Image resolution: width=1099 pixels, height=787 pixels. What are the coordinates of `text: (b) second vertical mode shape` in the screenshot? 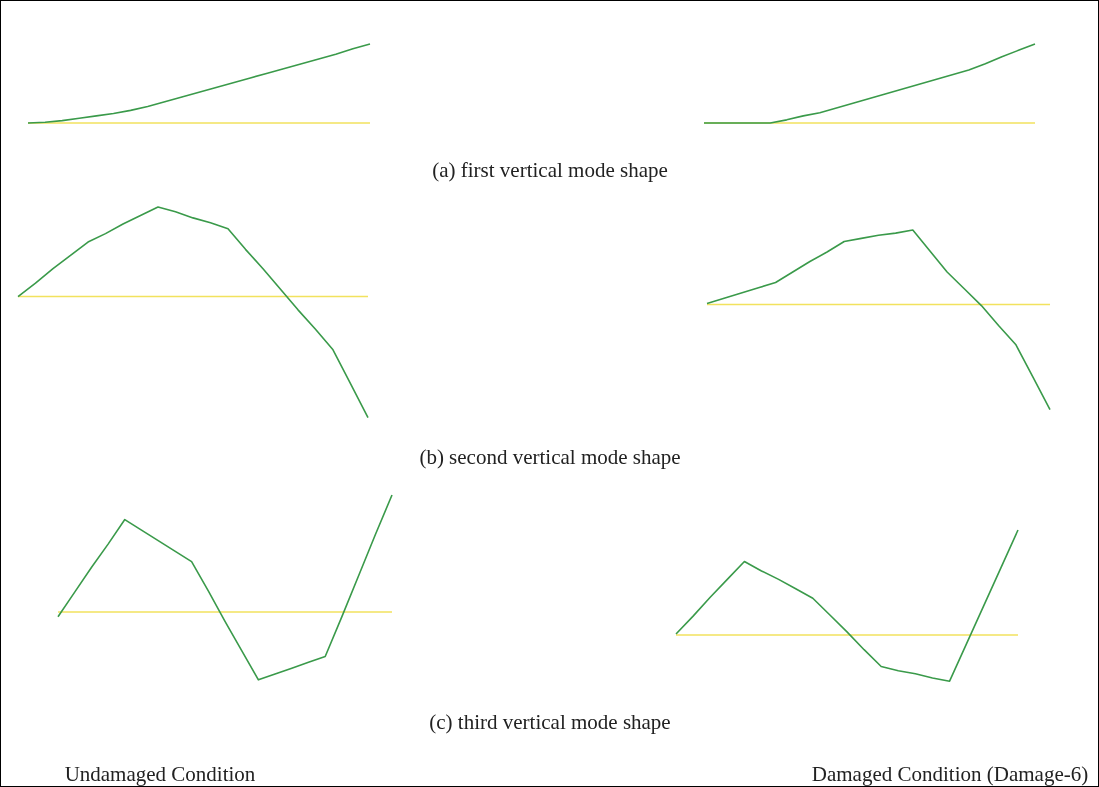 It's located at (550, 457).